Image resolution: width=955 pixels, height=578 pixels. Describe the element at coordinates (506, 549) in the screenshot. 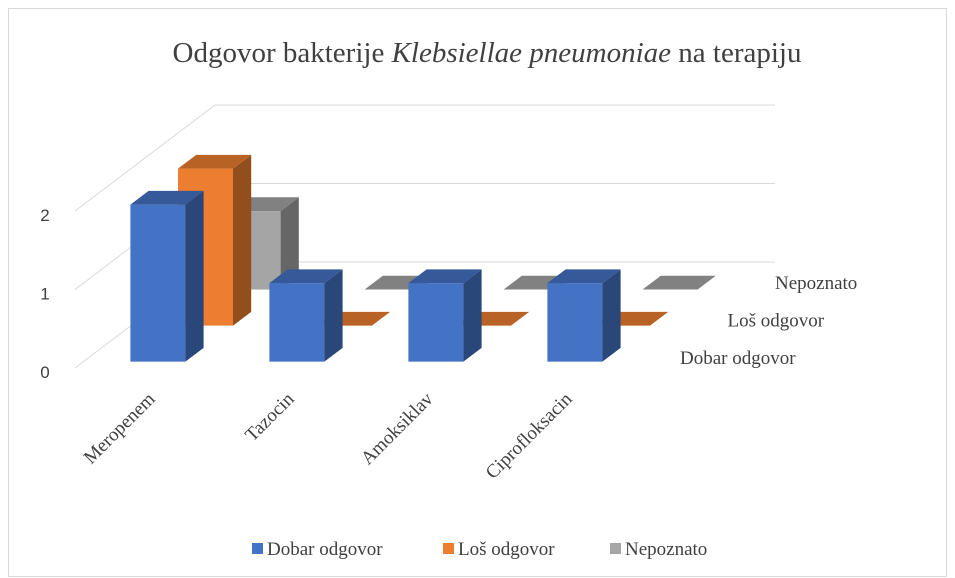

I see `legend-label: Loš odgovor` at that location.